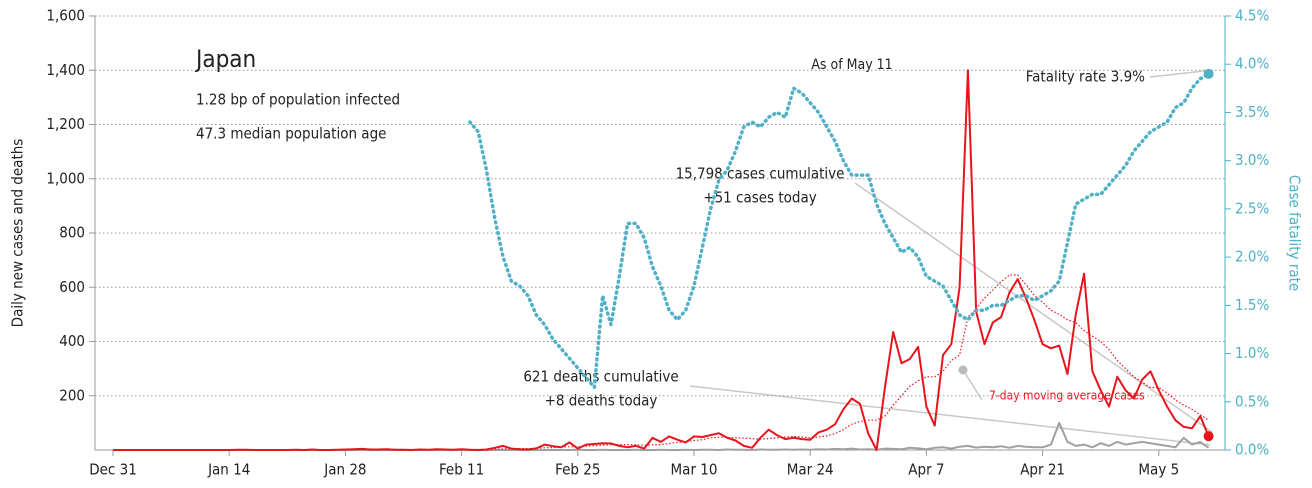  I want to click on x-tick-label: Apr 21, so click(1042, 470).